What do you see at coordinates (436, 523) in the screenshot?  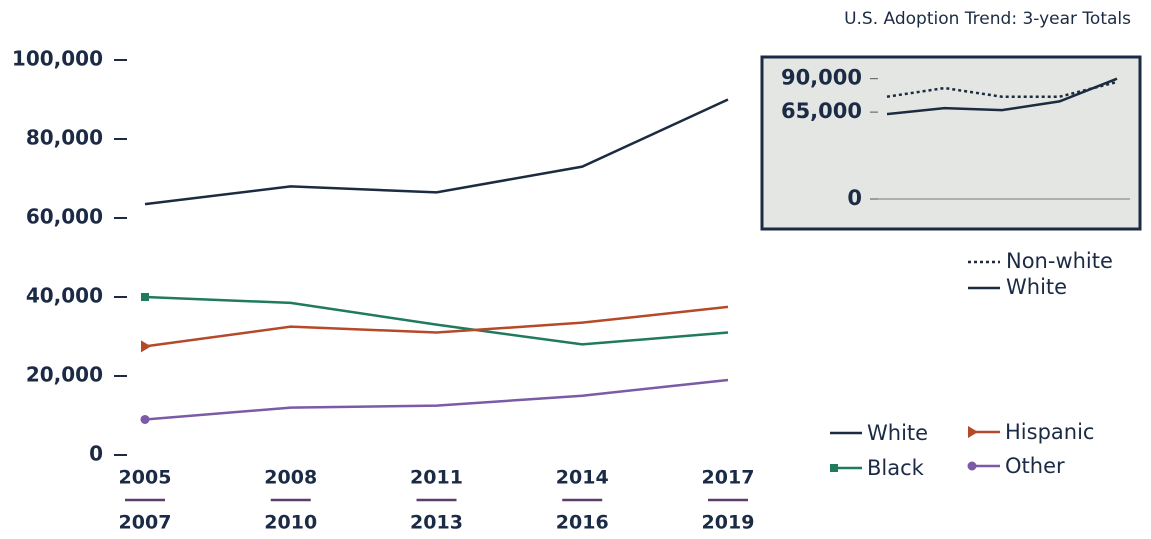 I see `x-tick-label: 2013` at bounding box center [436, 523].